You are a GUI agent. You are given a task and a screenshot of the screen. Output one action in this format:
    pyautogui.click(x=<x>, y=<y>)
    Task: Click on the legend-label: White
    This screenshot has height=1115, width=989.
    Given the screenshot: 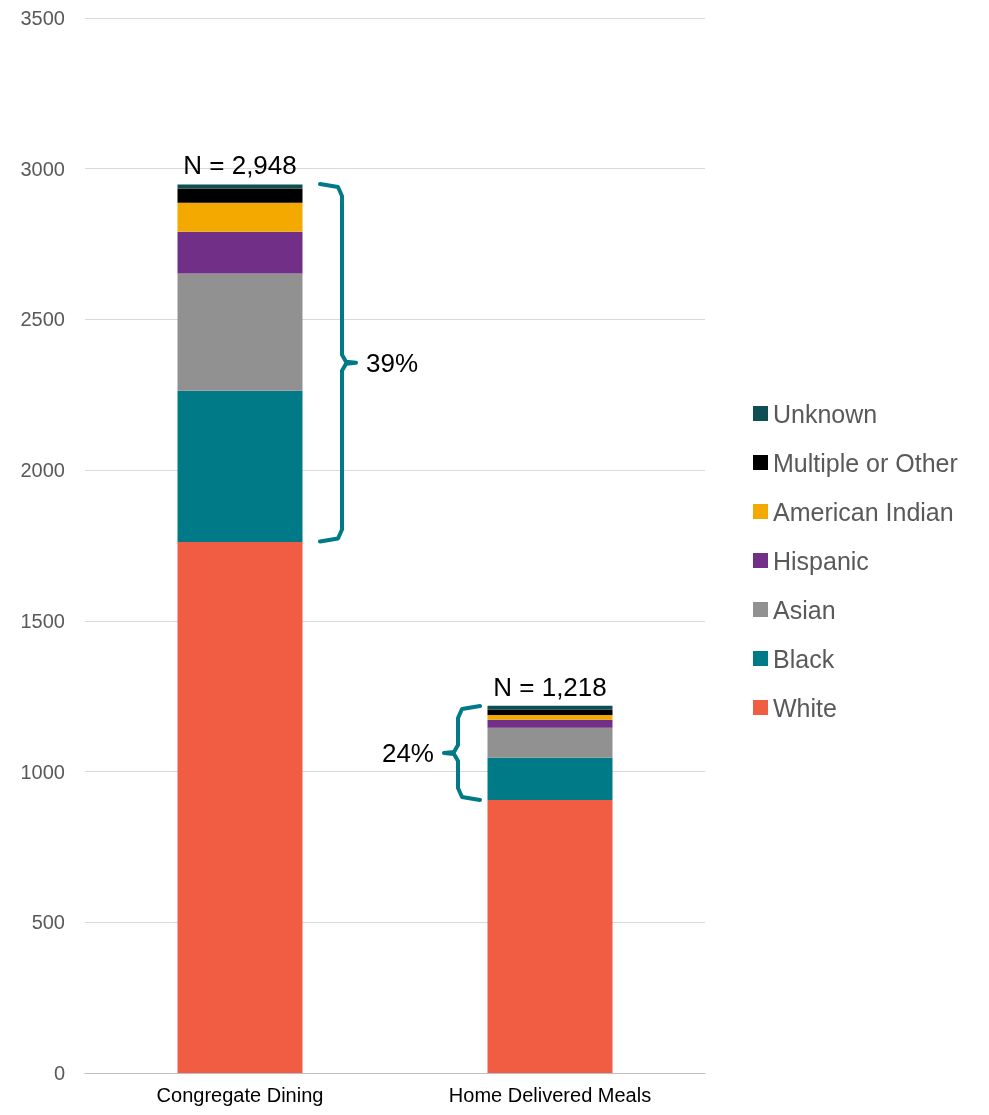 What is the action you would take?
    pyautogui.click(x=805, y=707)
    